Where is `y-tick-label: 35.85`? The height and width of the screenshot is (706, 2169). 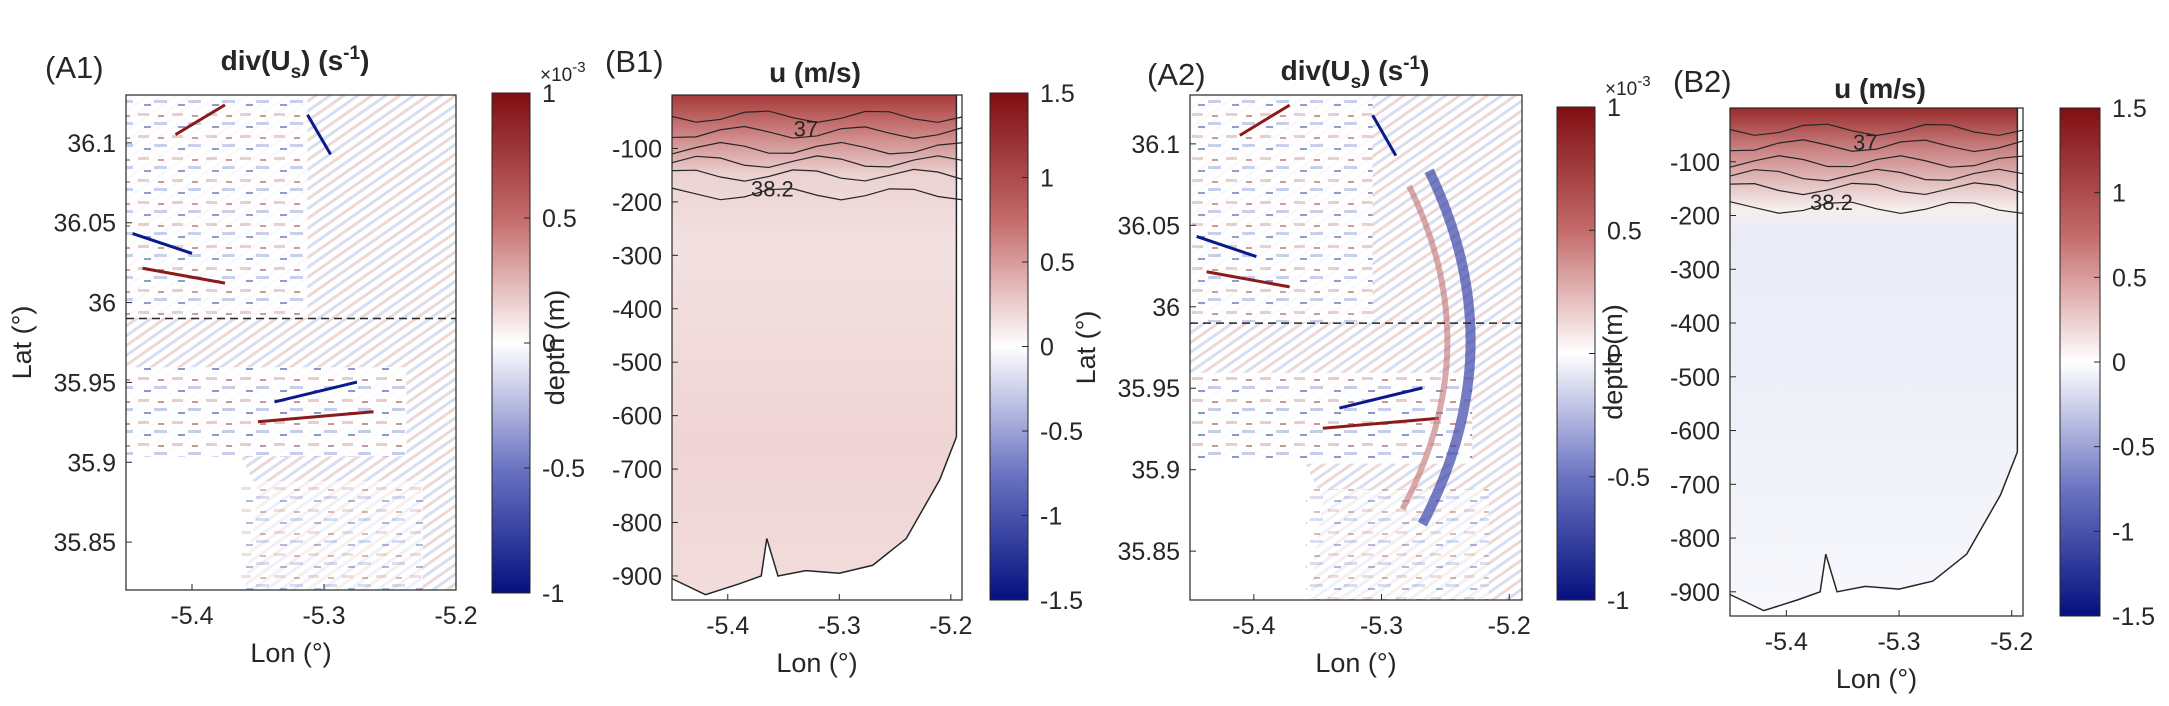 y-tick-label: 35.85 is located at coordinates (1148, 552).